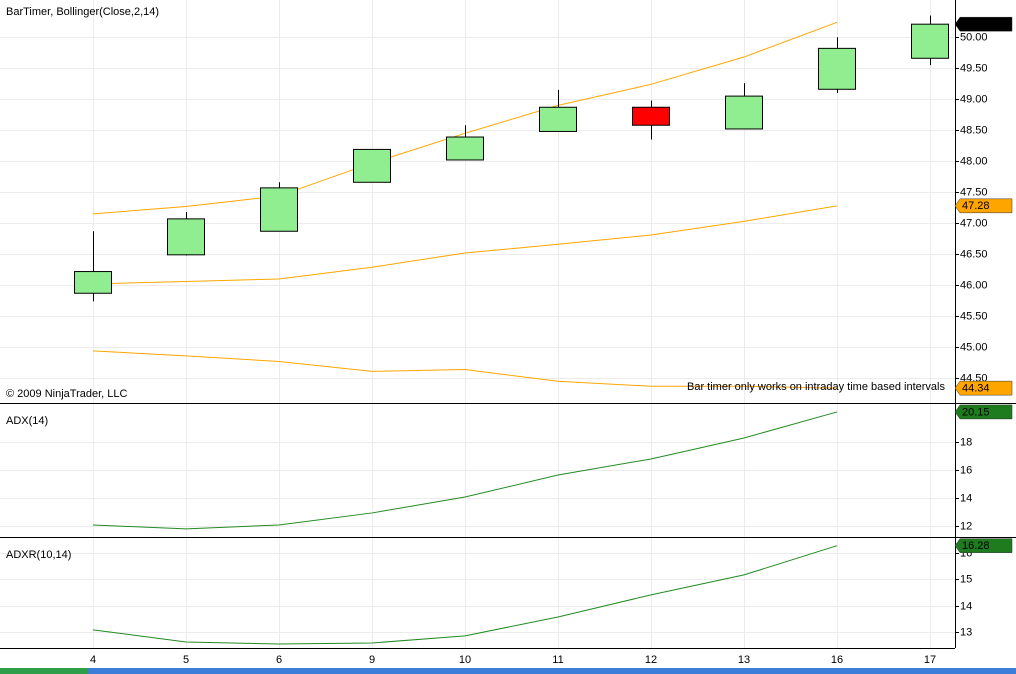 This screenshot has width=1016, height=674. Describe the element at coordinates (976, 412) in the screenshot. I see `value-tag-label: 20.15` at that location.